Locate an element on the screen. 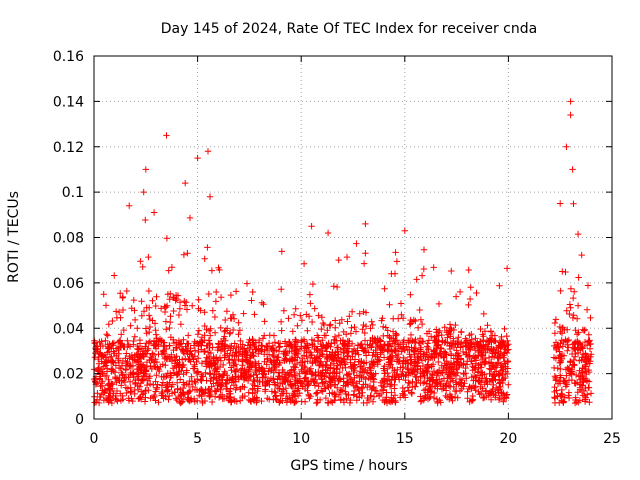 The image size is (640, 480). y-tick-label: 0.08 is located at coordinates (68, 239).